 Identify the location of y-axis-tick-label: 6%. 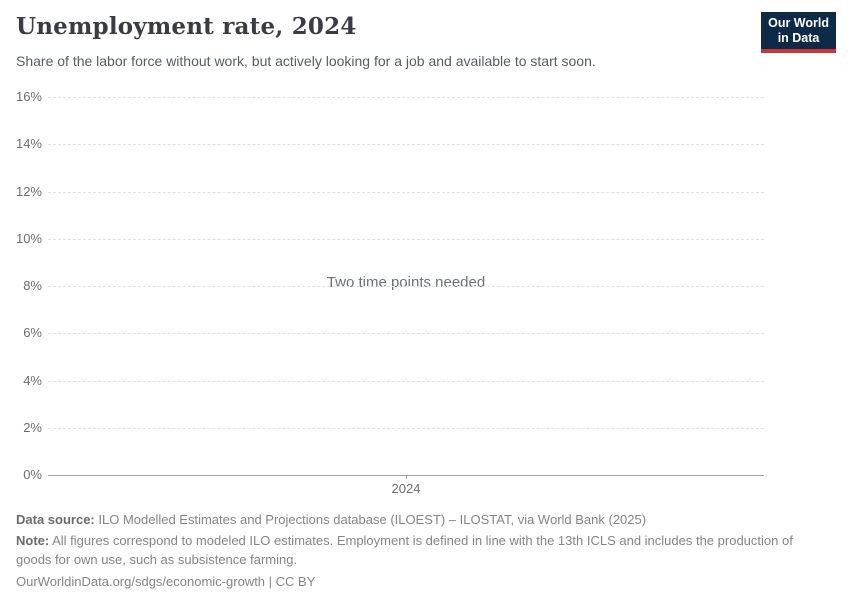
(32, 333).